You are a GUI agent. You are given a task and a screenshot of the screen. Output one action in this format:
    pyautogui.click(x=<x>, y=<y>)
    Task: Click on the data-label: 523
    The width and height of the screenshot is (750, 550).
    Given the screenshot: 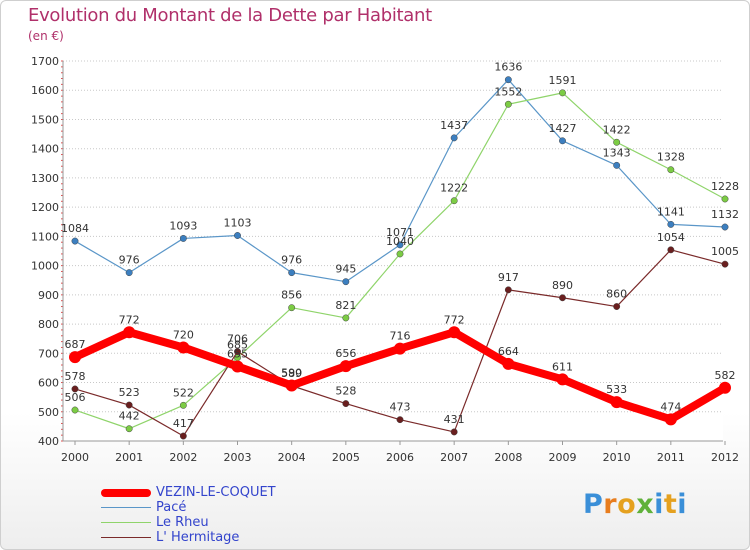 What is the action you would take?
    pyautogui.click(x=129, y=392)
    